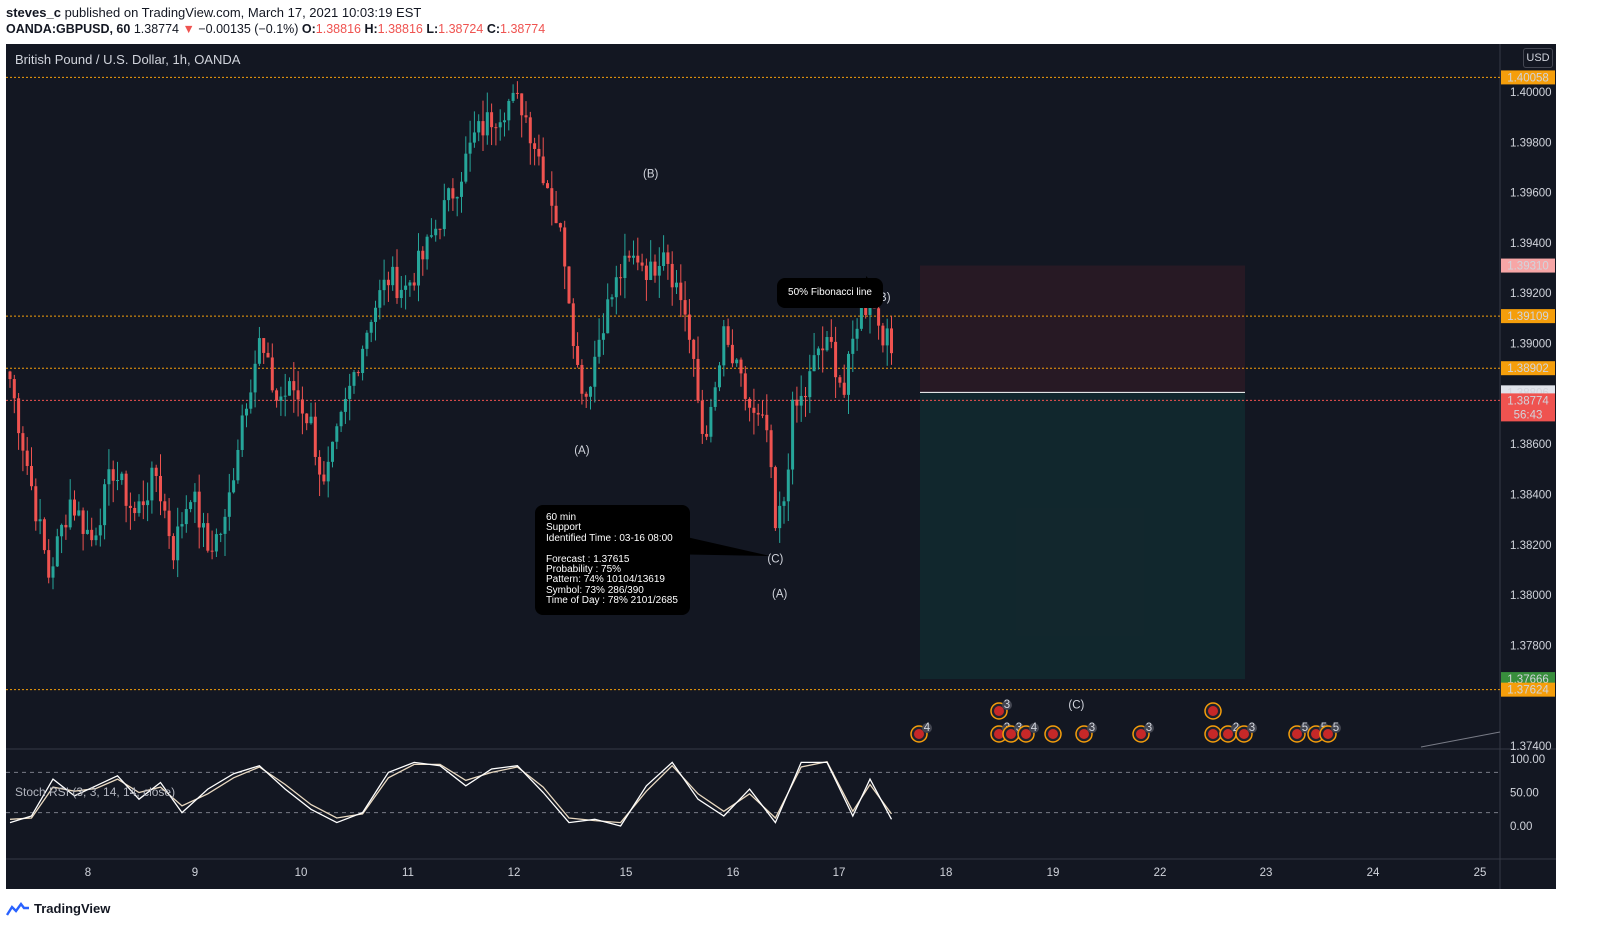 Image resolution: width=1624 pixels, height=928 pixels. Describe the element at coordinates (301, 873) in the screenshot. I see `time-tick-label: 10` at that location.